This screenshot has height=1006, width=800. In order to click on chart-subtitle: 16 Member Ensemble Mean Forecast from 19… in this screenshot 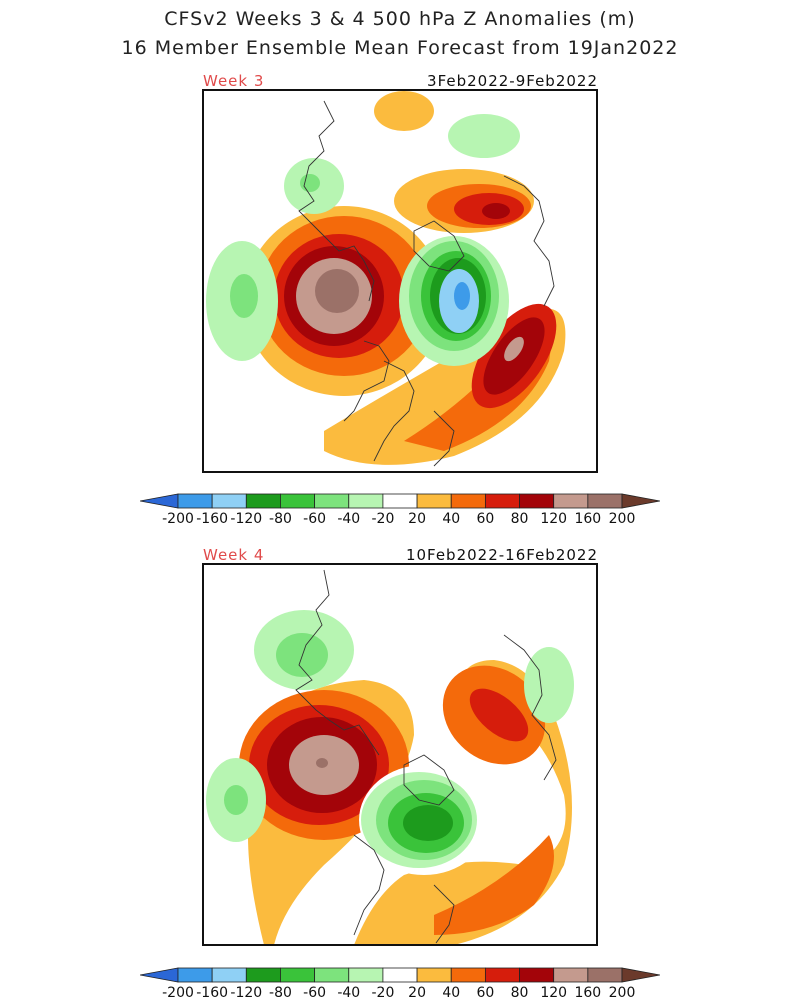, I will do `click(400, 48)`.